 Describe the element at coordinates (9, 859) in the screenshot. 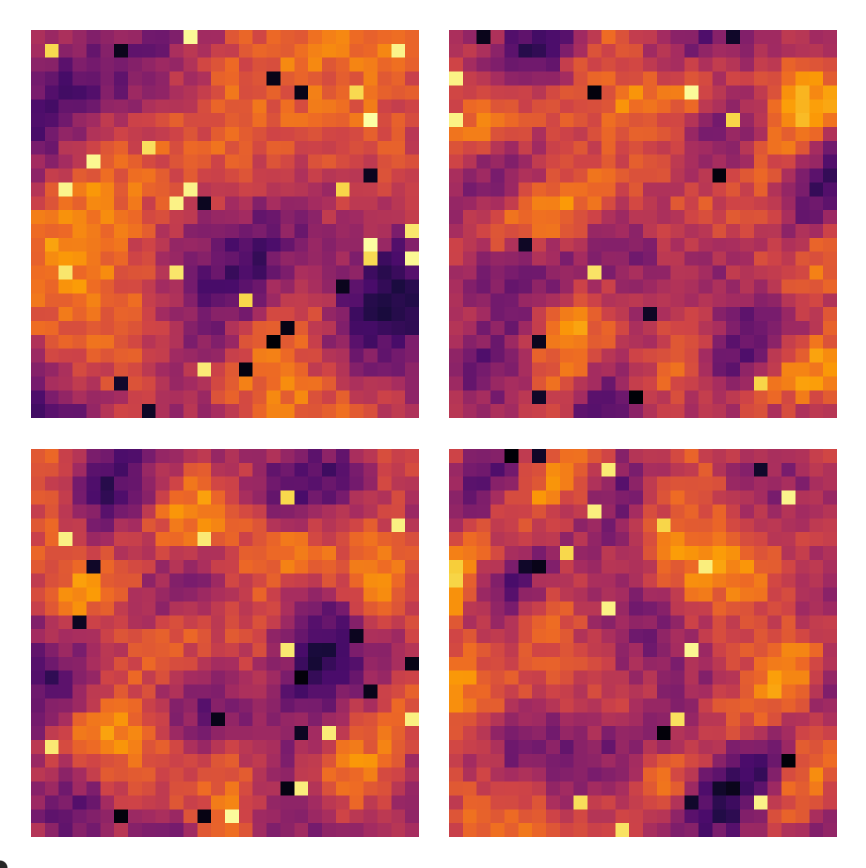

I see `window-corner` at that location.